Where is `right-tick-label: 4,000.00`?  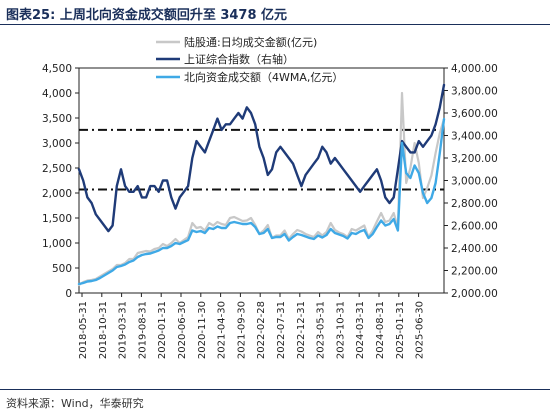
right-tick-label: 4,000.00 is located at coordinates (474, 69).